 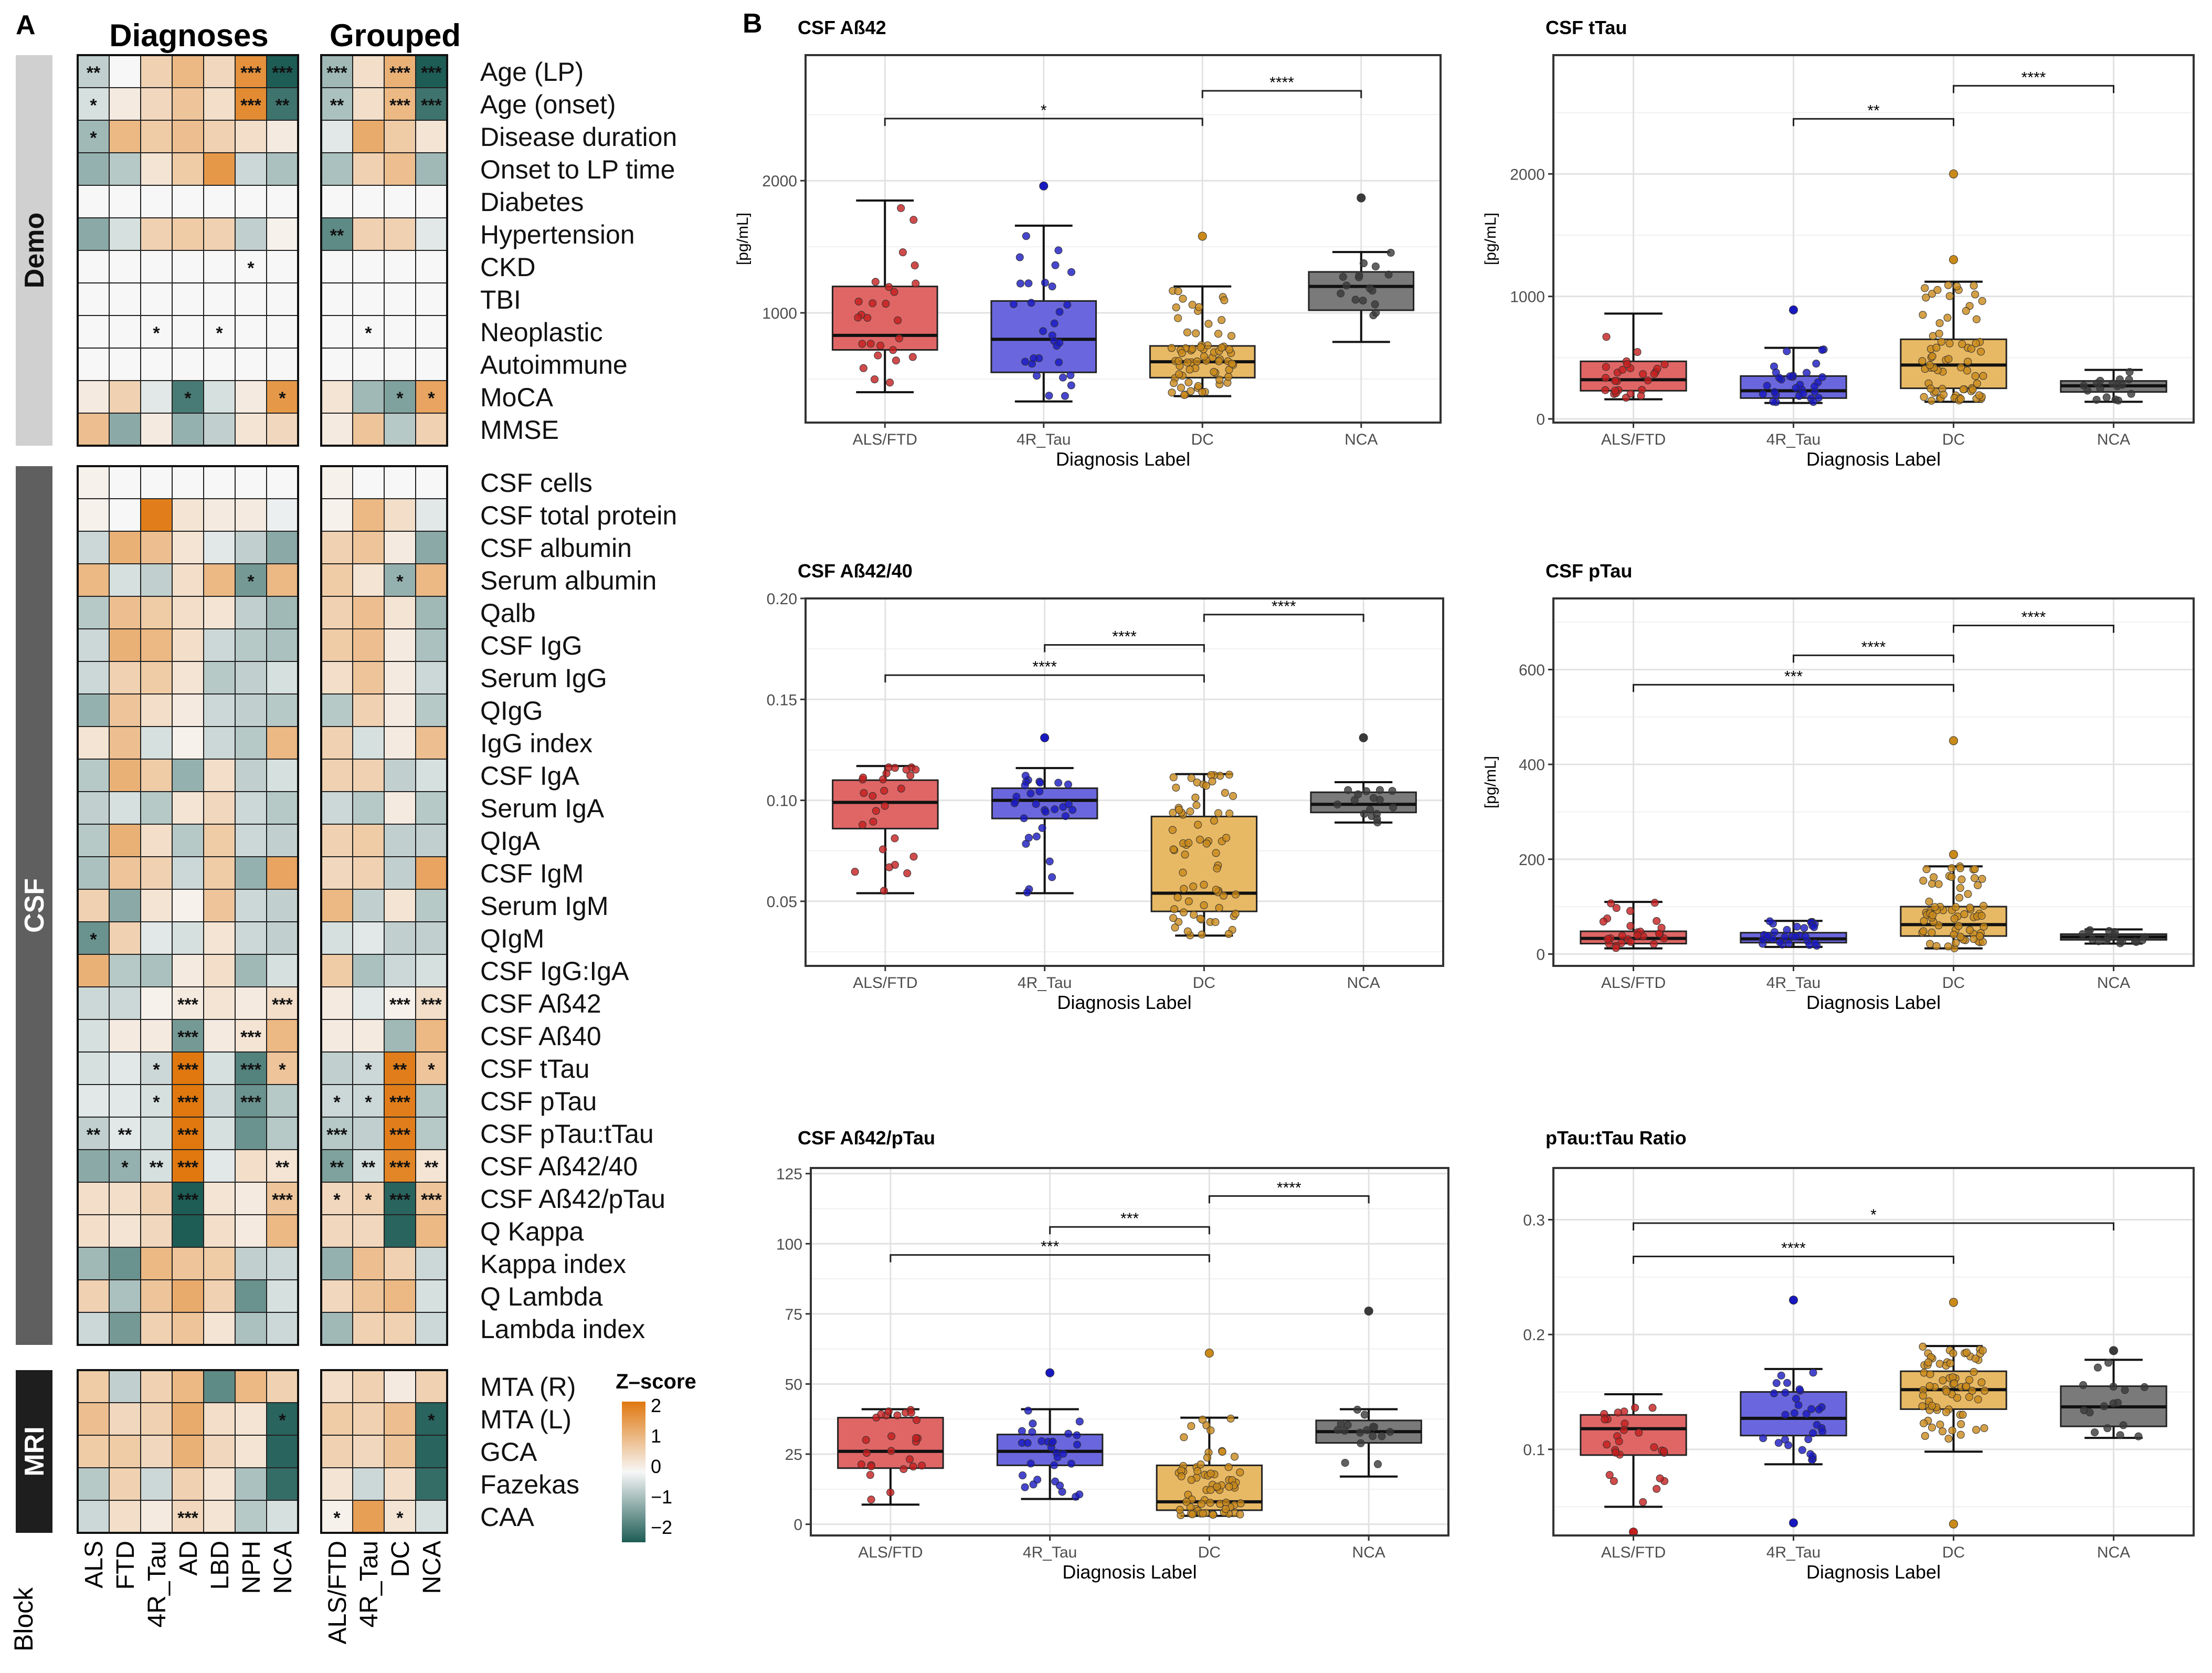 What do you see at coordinates (220, 1566) in the screenshot?
I see `column-label: LBD` at bounding box center [220, 1566].